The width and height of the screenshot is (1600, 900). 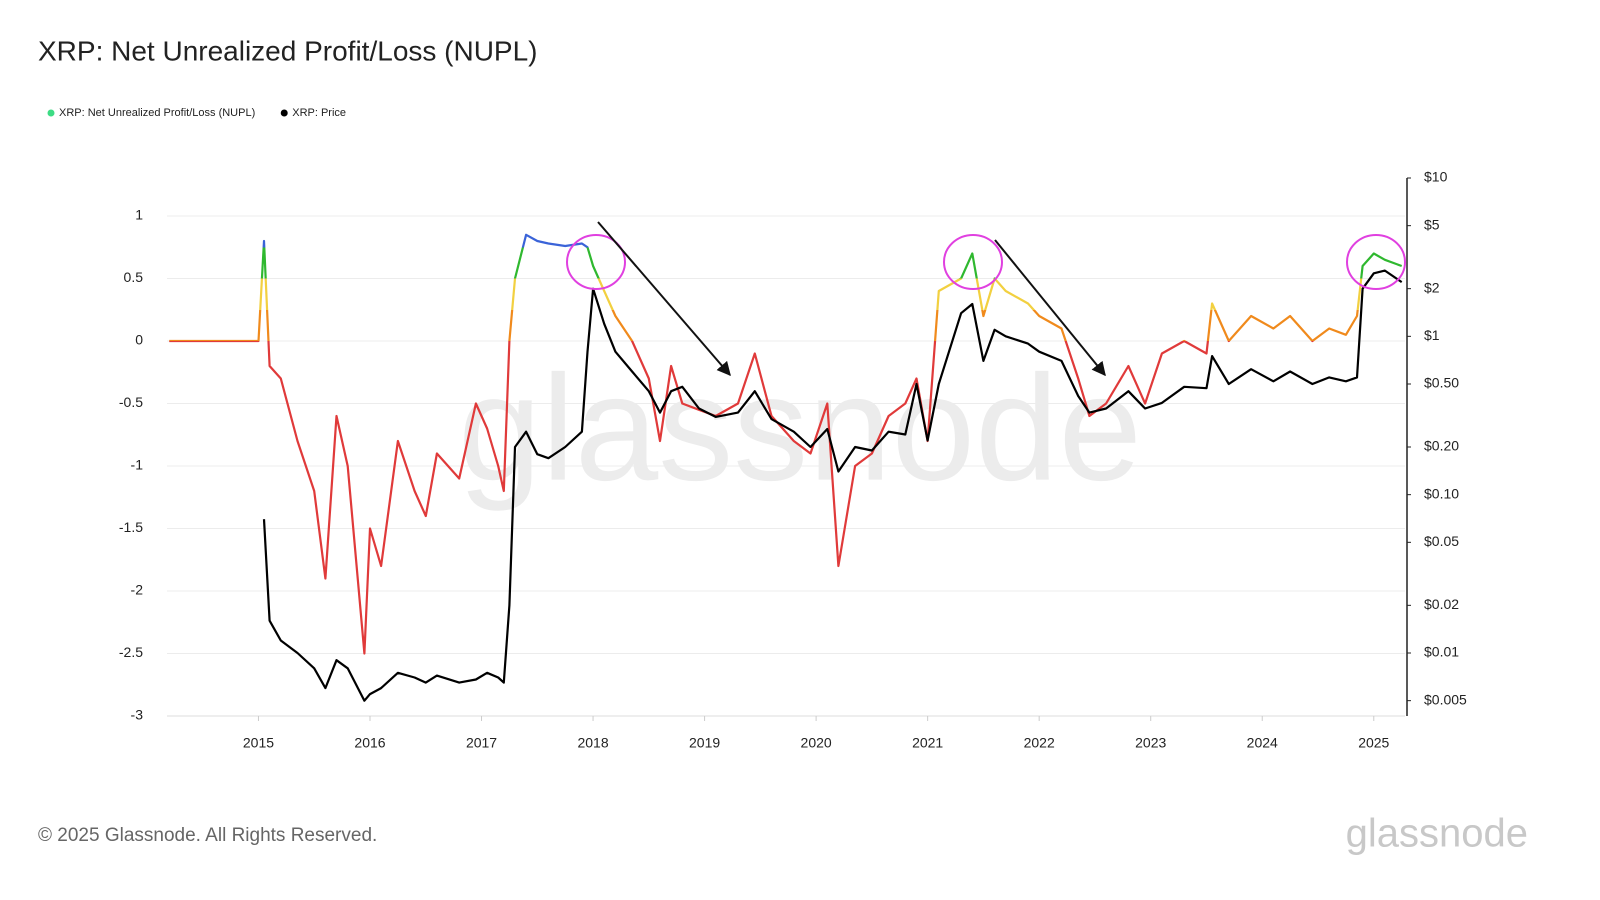 What do you see at coordinates (927, 743) in the screenshot?
I see `x-tick-label: 2021` at bounding box center [927, 743].